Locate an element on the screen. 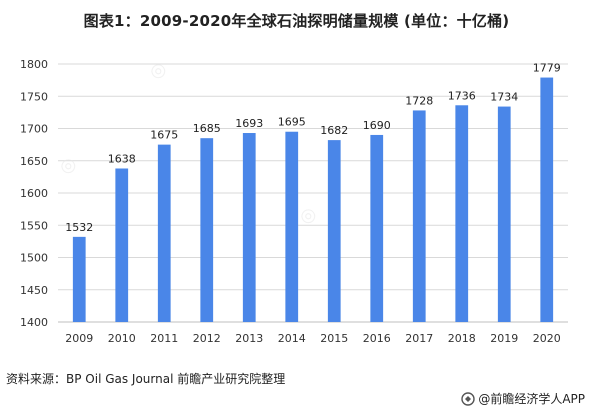 This screenshot has width=593, height=412. y-axis: 1400 1450 1500 1550 1600 1650 1700 1750 1800 is located at coordinates (34, 193).